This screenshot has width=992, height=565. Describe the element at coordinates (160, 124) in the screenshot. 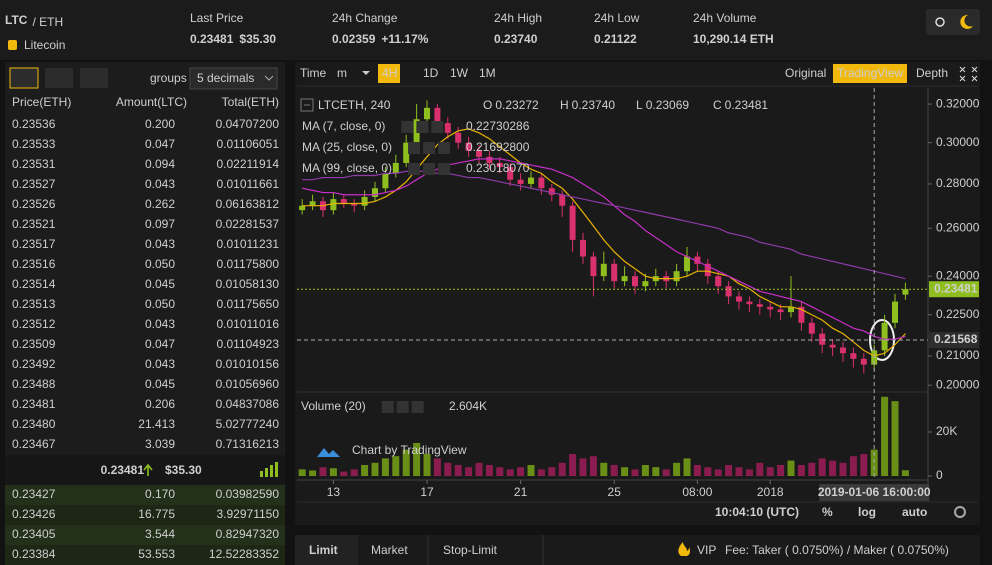

I see `ask-cell: 0.200` at that location.